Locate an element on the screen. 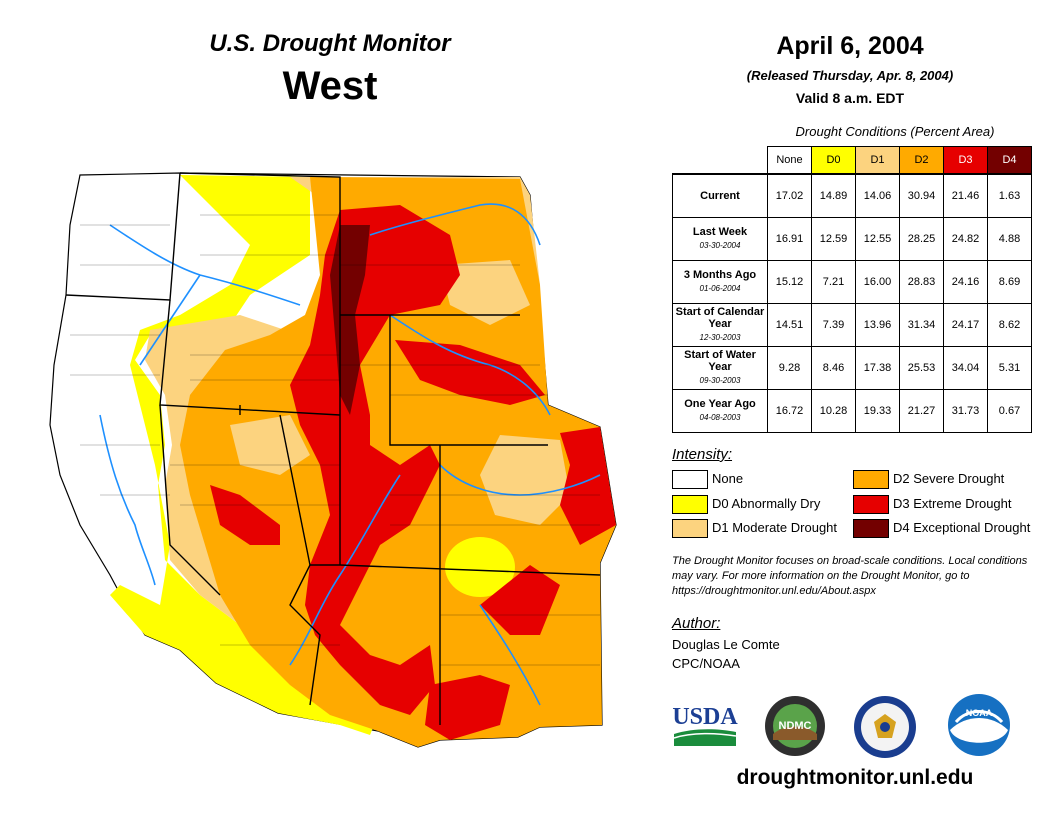 This screenshot has width=1056, height=816. table-corner is located at coordinates (720, 160).